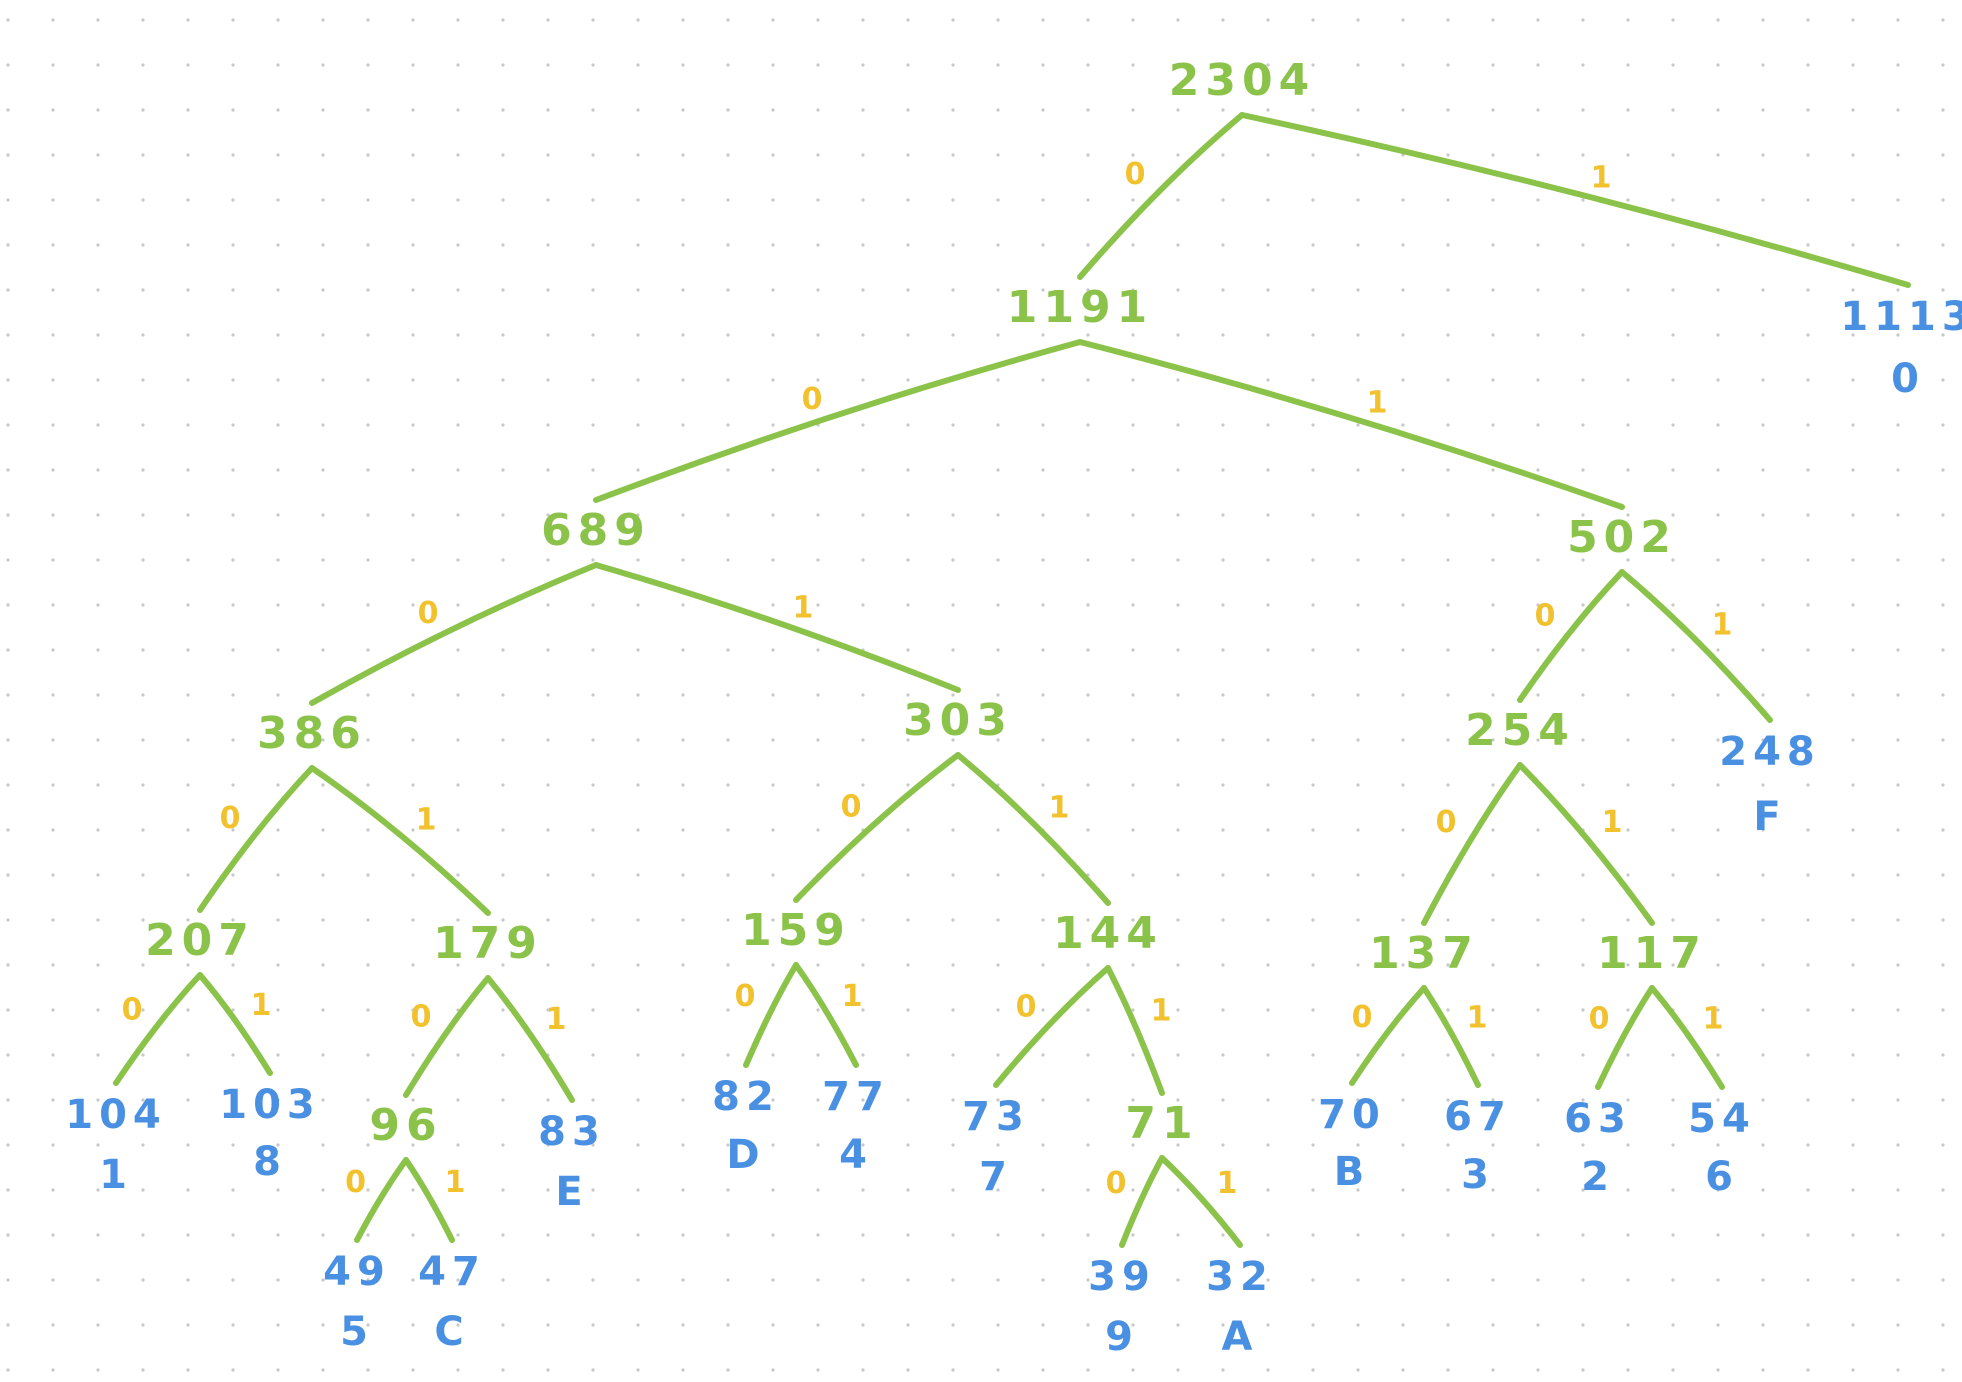  Describe the element at coordinates (488, 943) in the screenshot. I see `node-weight-179: 179` at that location.